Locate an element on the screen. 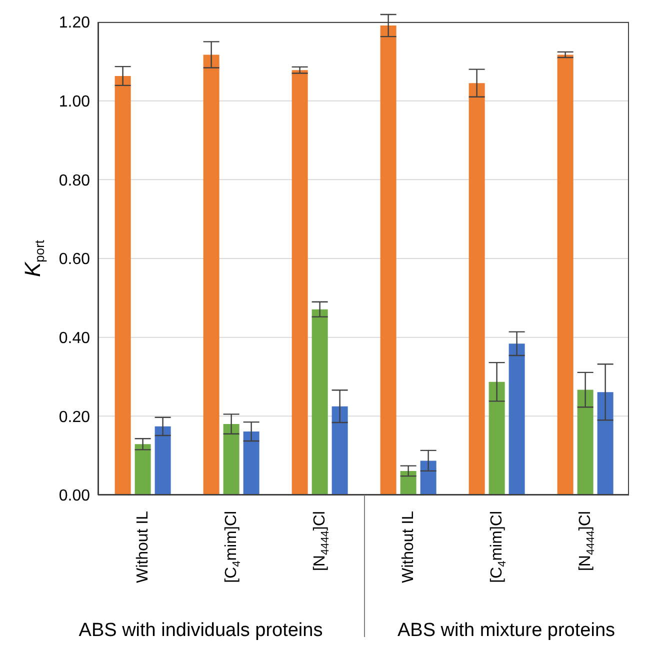 The image size is (647, 650). text: ABS with mixture proteins is located at coordinates (506, 631).